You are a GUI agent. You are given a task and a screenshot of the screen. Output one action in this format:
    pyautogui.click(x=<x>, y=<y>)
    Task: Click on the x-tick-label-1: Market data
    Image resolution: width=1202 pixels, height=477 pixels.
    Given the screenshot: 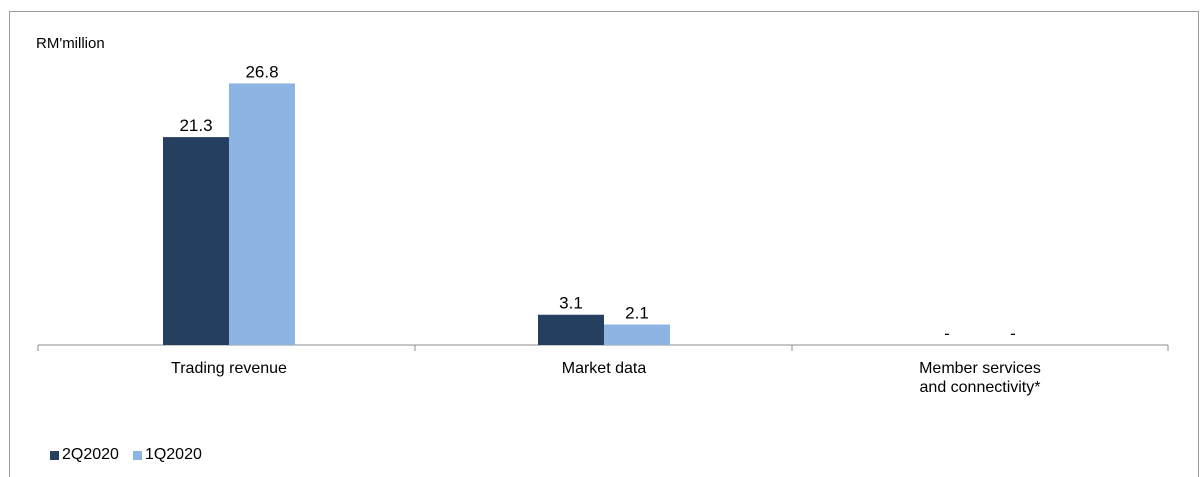 What is the action you would take?
    pyautogui.click(x=604, y=368)
    